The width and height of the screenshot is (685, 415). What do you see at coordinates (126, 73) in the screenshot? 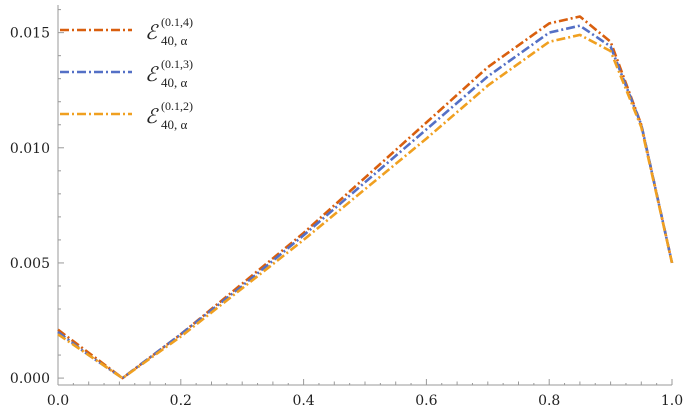
I see `legend: ℰ (0.1,4)40, αℰ (0.1,3)40, αℰ (0.1,2)40, α` at bounding box center [126, 73].